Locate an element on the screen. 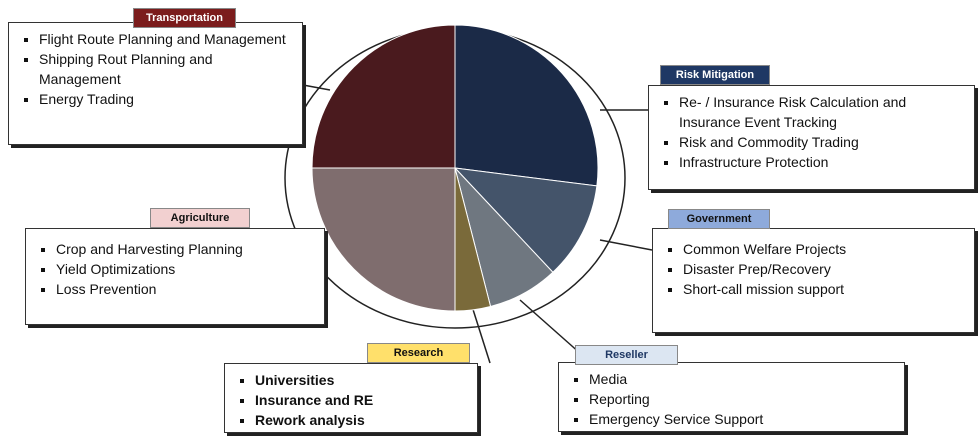 The image size is (979, 436). bullet-item: Common Welfare Projects is located at coordinates (823, 249).